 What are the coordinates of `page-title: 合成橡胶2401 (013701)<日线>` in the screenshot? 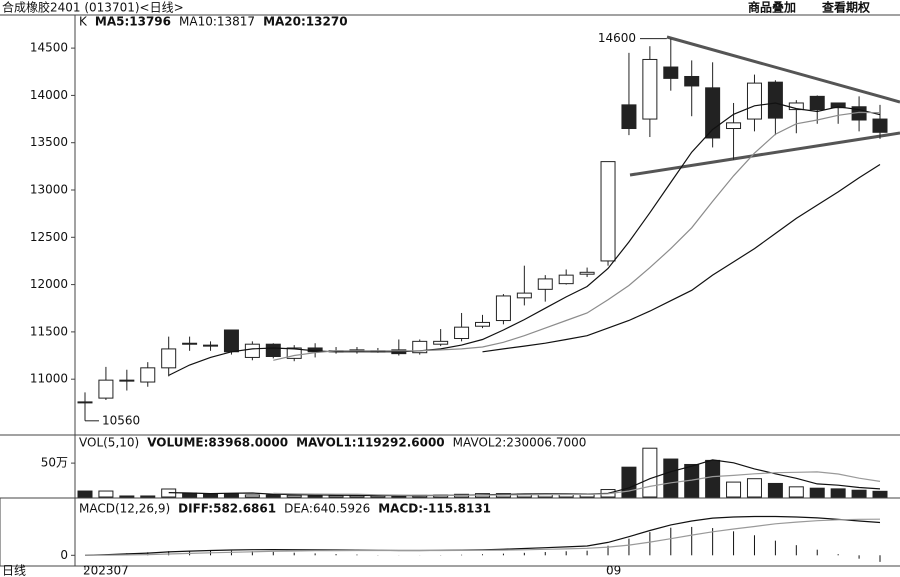 It's located at (93, 7).